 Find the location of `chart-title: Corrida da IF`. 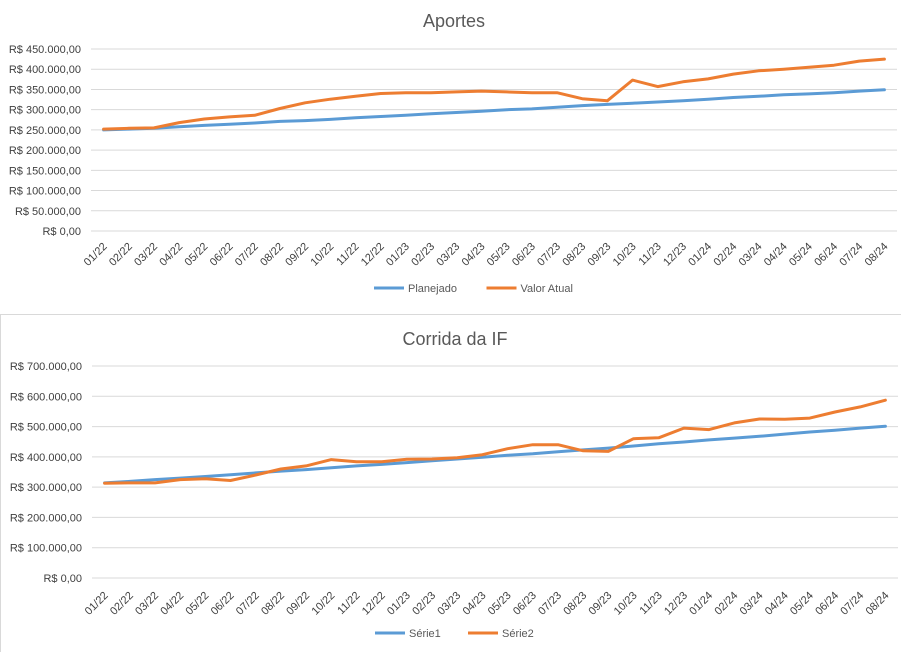

chart-title: Corrida da IF is located at coordinates (454, 339).